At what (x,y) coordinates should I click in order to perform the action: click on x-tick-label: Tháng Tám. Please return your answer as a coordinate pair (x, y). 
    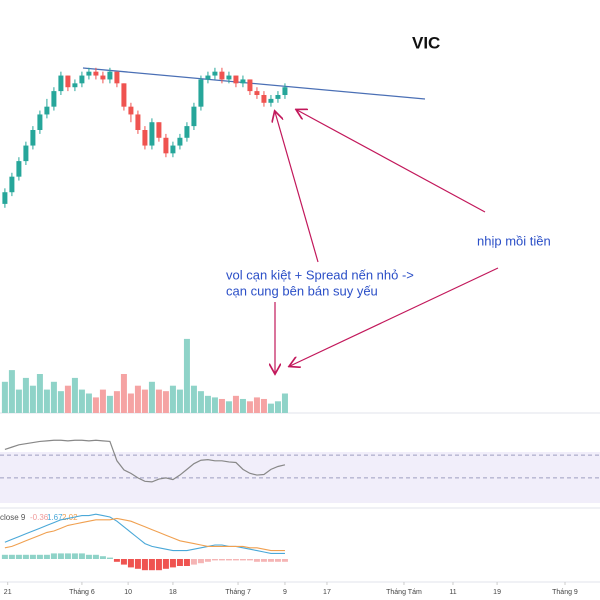
    Looking at the image, I should click on (404, 592).